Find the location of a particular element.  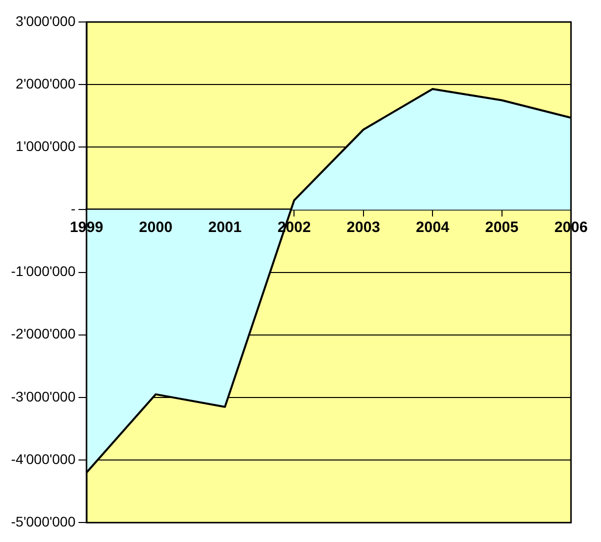

x-tick-label: 2000 is located at coordinates (155, 227).